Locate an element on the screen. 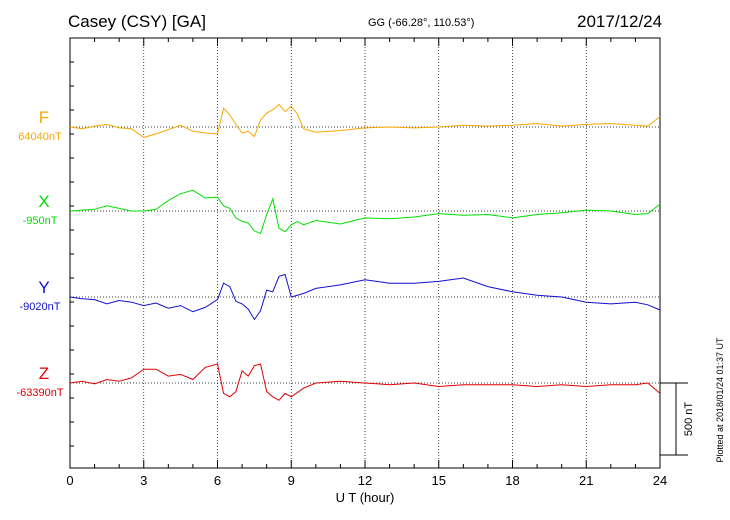 The image size is (730, 520). x-tick-label: 21 is located at coordinates (586, 480).